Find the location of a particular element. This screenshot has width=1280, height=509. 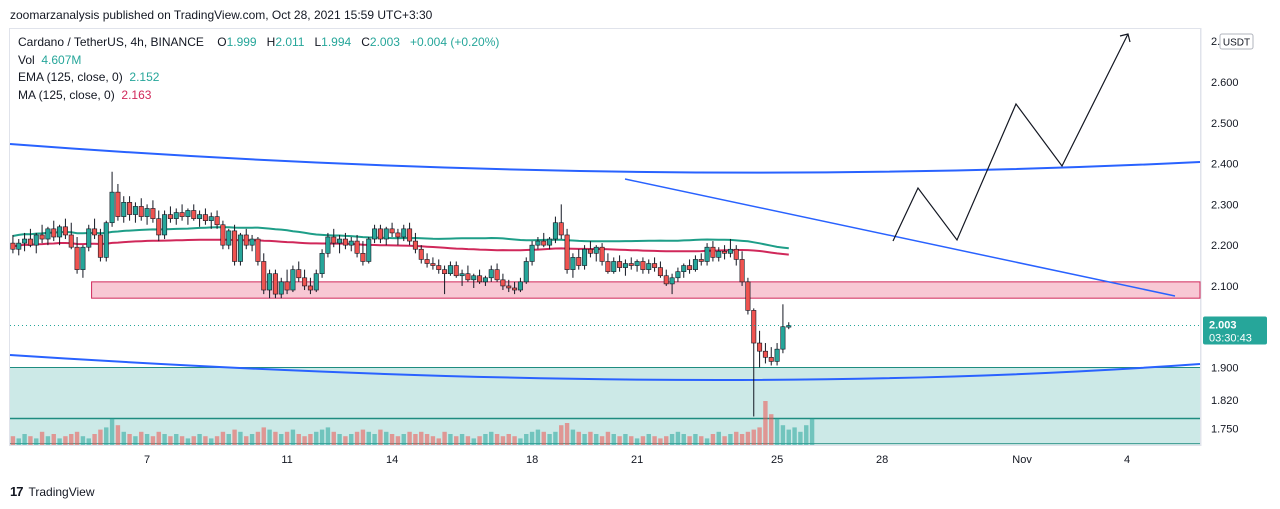

upper-curve-line is located at coordinates (605, 158).